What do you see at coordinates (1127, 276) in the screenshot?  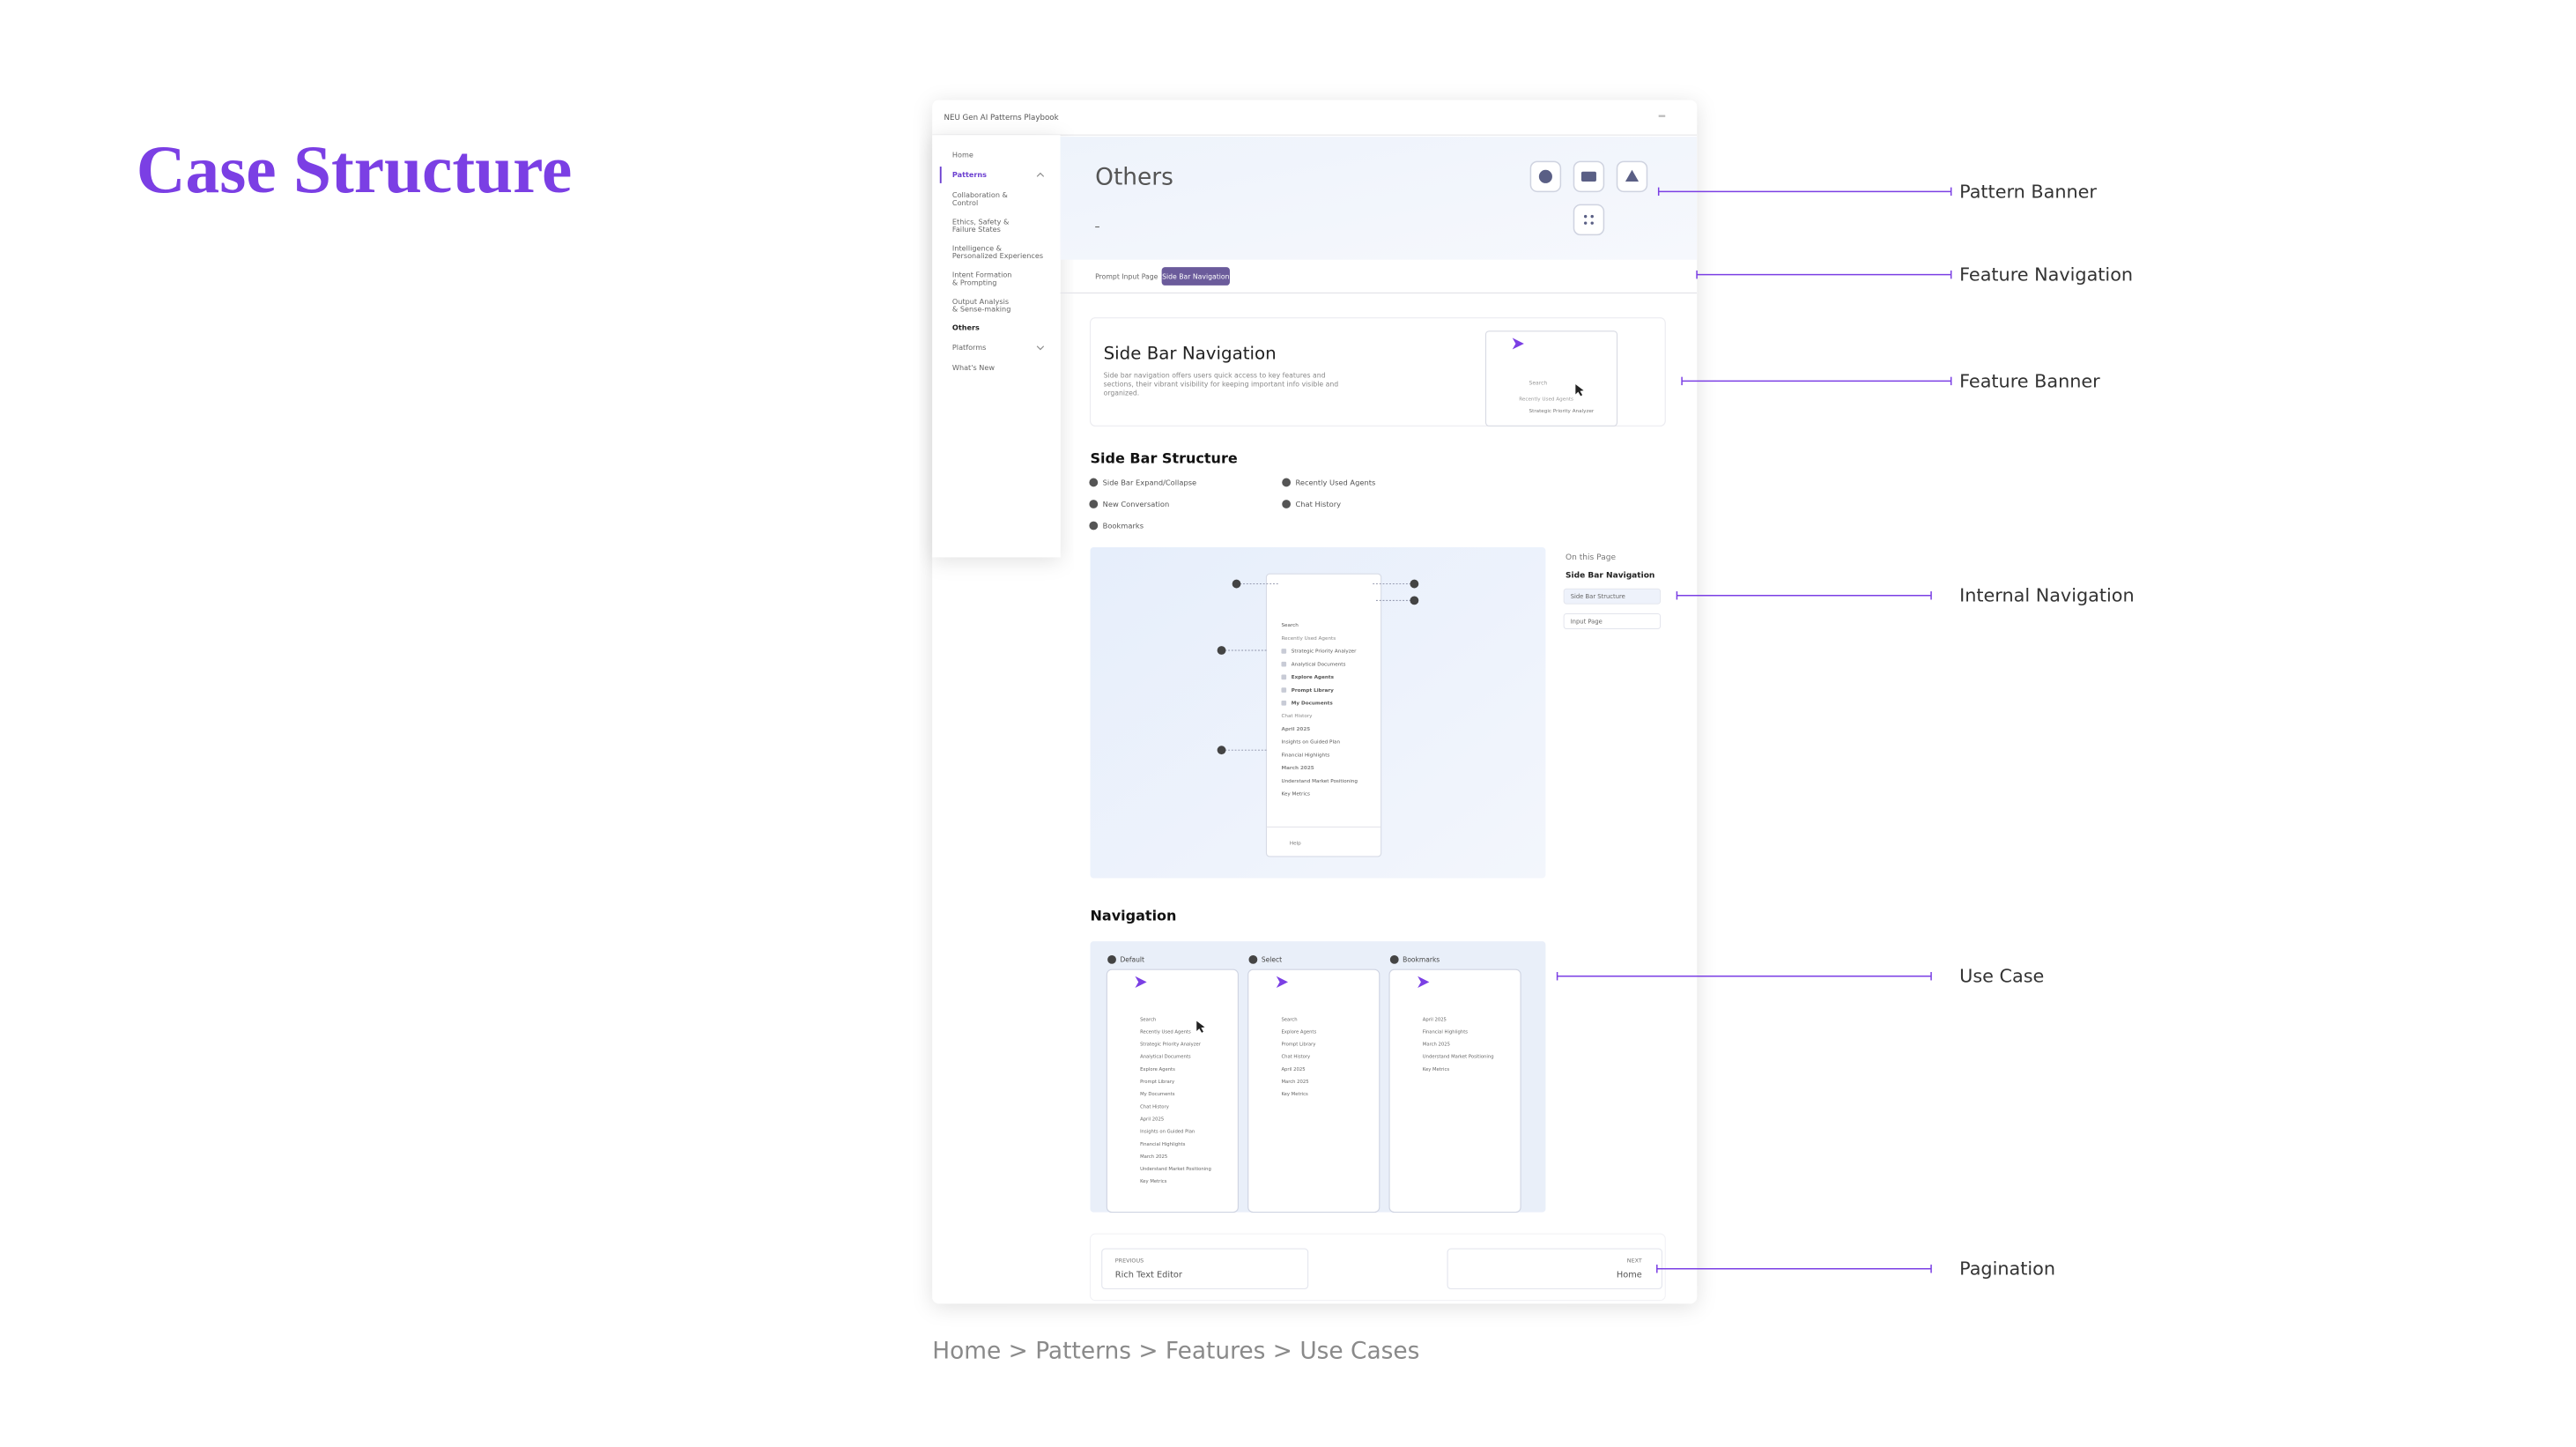 I see `tab: Prompt Input Page` at bounding box center [1127, 276].